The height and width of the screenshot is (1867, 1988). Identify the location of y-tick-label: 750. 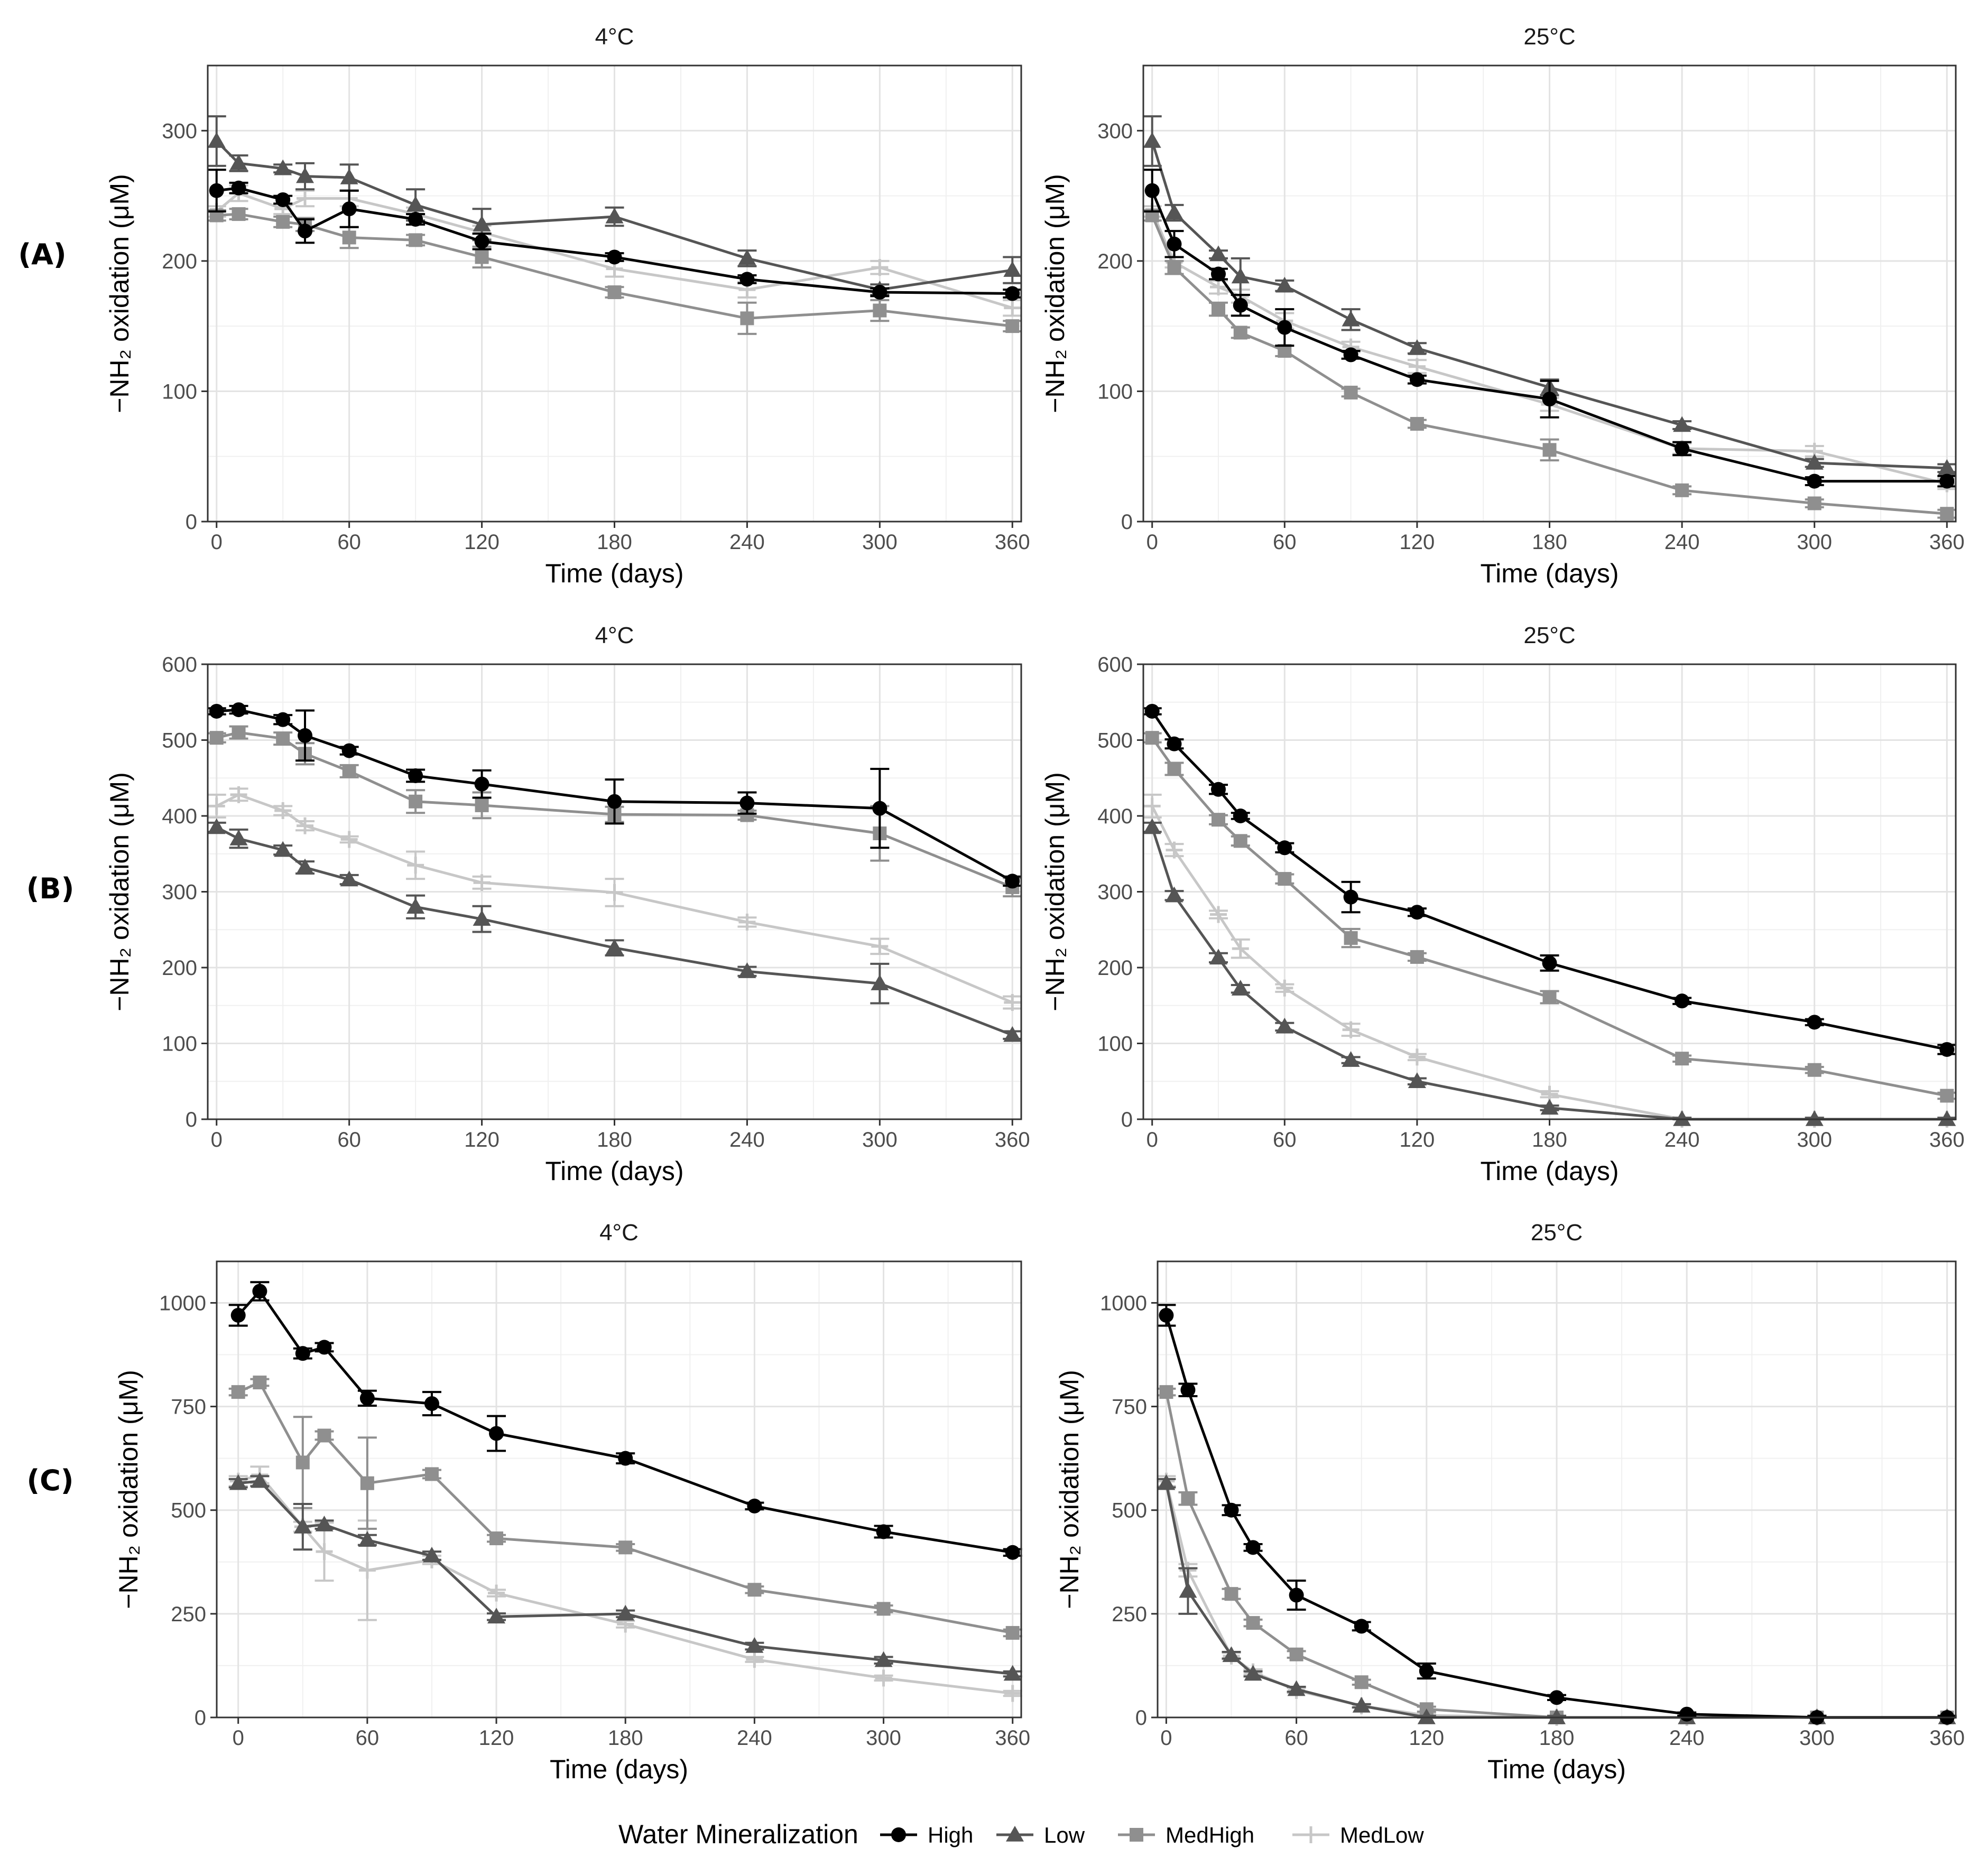
(189, 1407).